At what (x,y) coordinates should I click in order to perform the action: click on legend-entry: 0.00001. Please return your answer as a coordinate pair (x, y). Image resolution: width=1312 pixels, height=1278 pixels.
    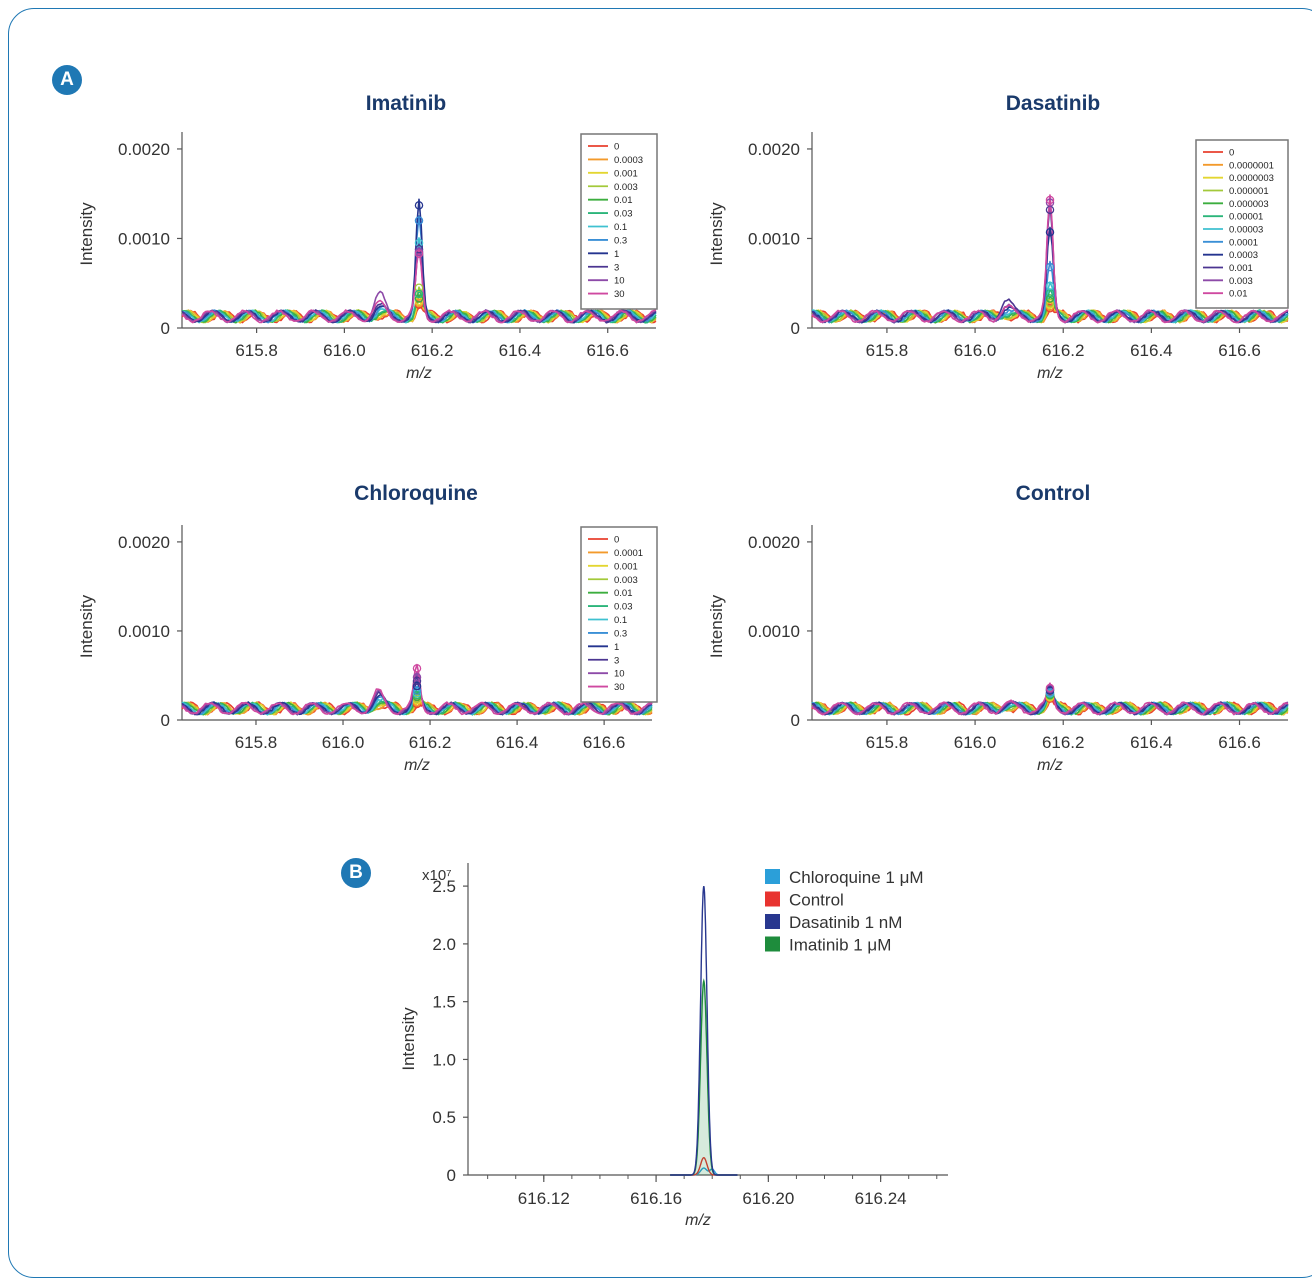
    Looking at the image, I should click on (1246, 217).